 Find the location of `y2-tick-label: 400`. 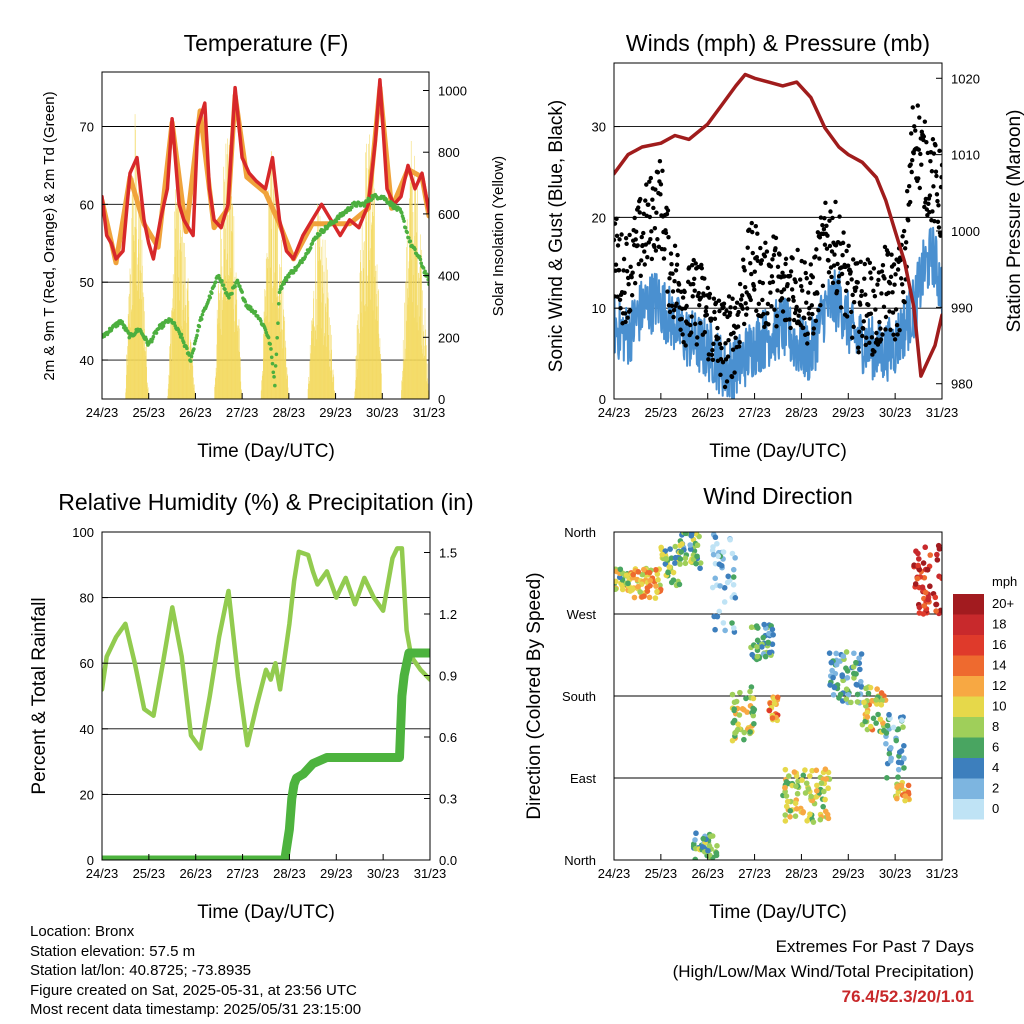

y2-tick-label: 400 is located at coordinates (449, 276).